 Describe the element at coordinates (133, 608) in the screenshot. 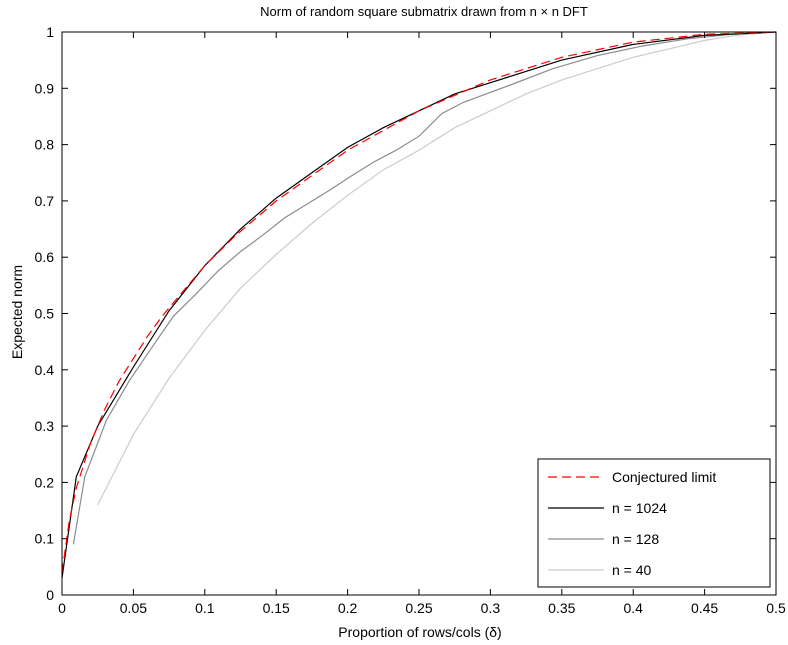

I see `x-tick-label: 0.05` at that location.